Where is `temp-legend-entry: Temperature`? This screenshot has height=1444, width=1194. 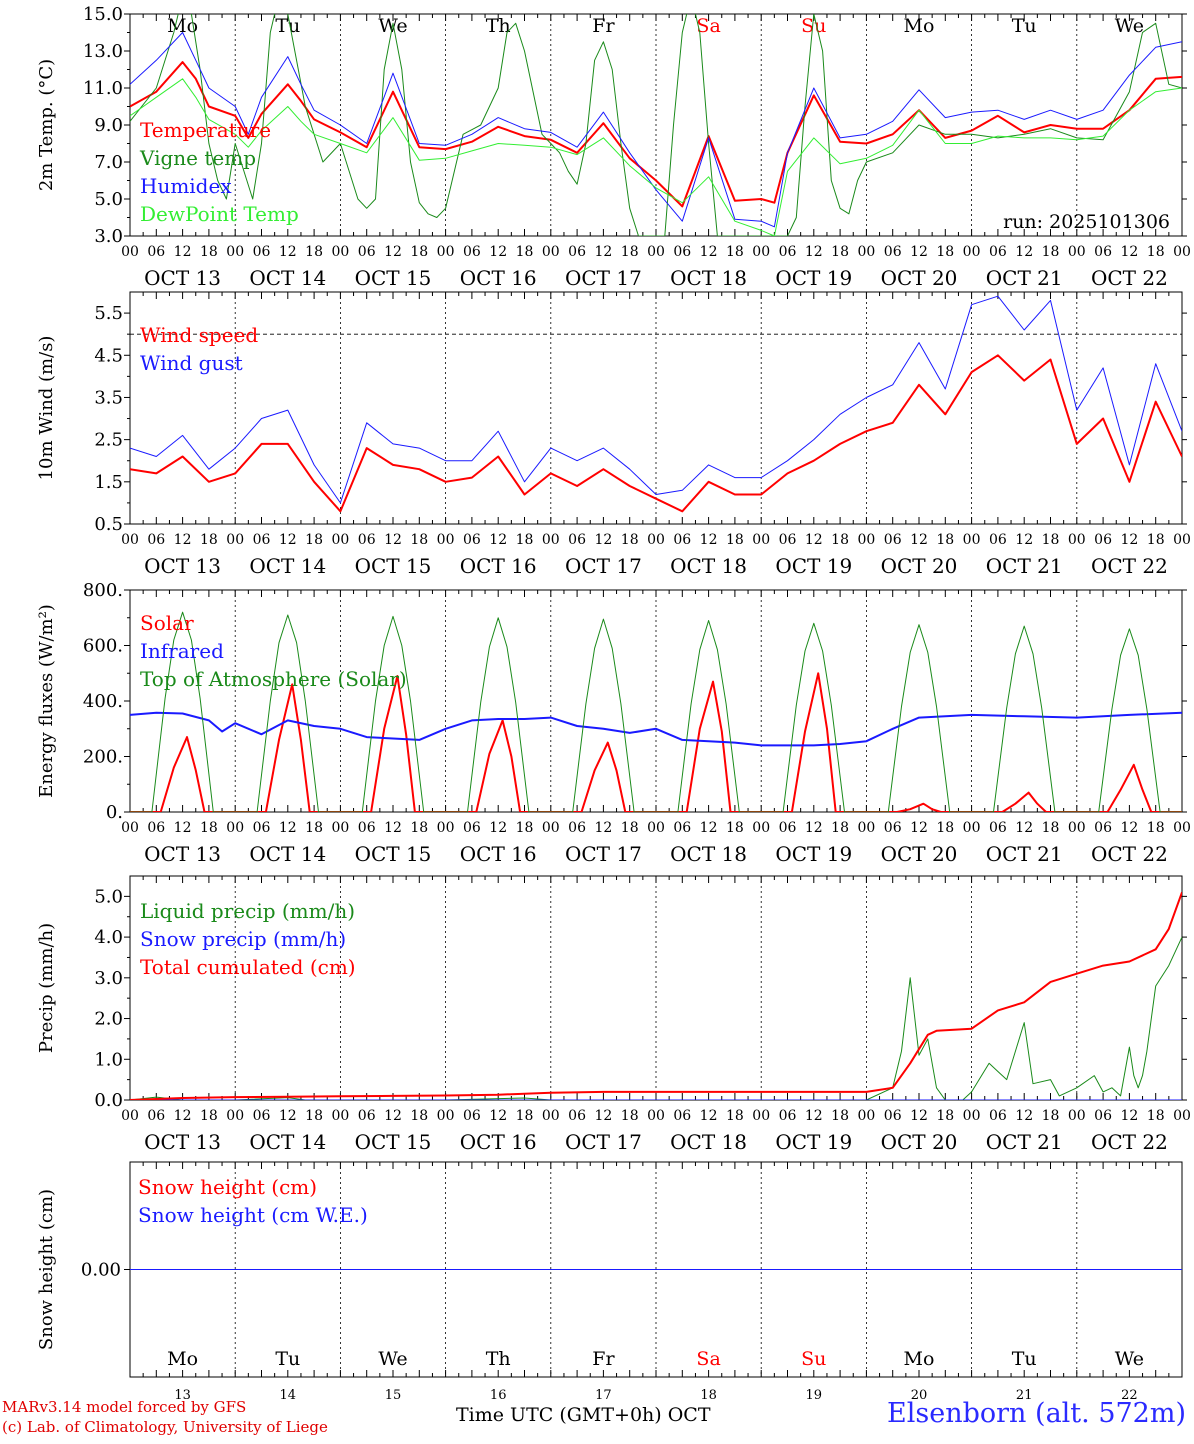 temp-legend-entry: Temperature is located at coordinates (205, 130).